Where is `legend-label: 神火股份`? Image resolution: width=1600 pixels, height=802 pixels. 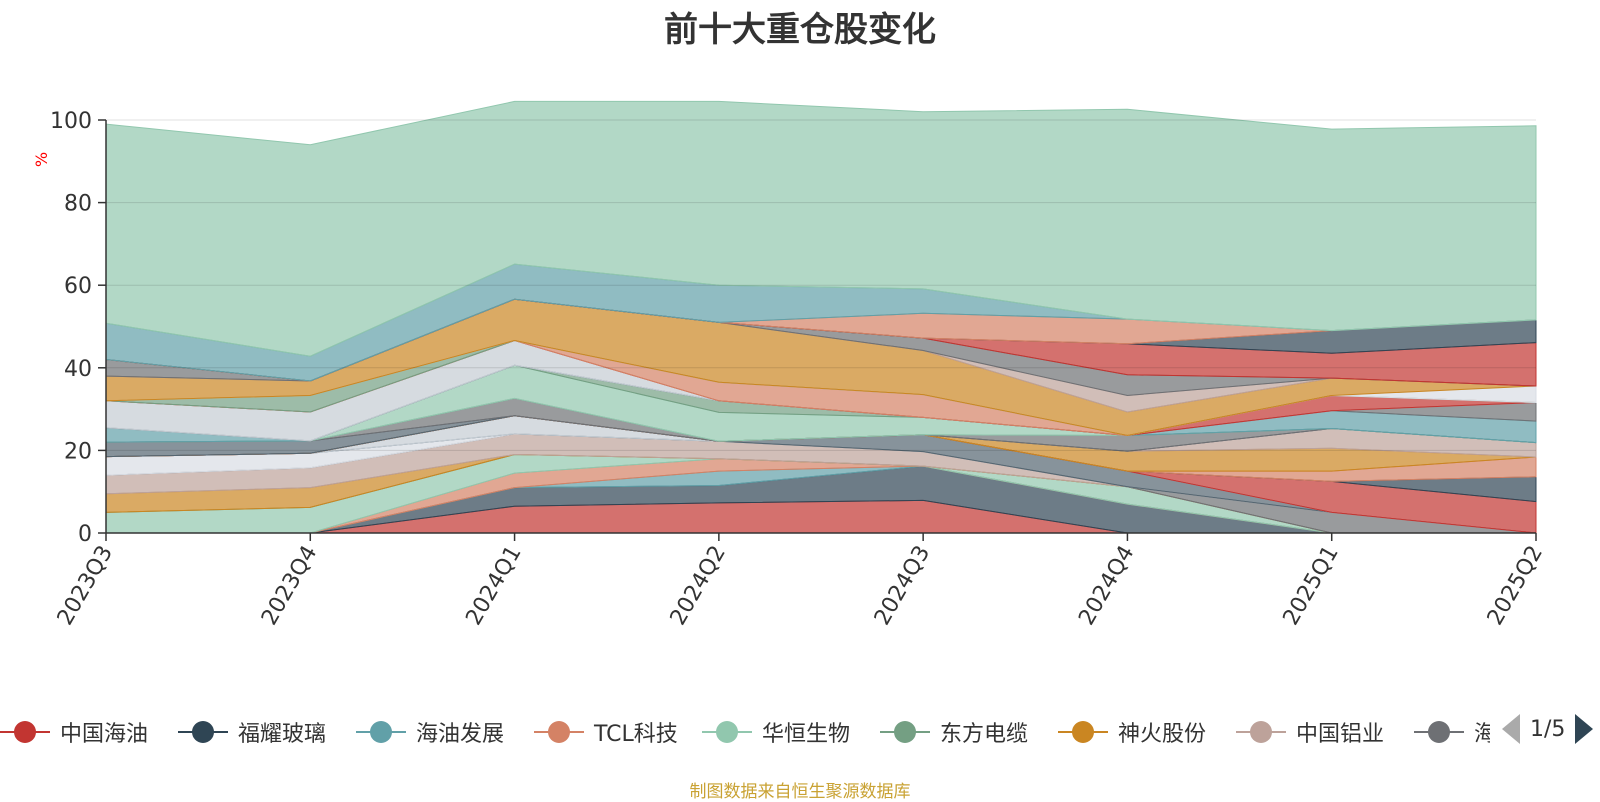 legend-label: 神火股份 is located at coordinates (1162, 734).